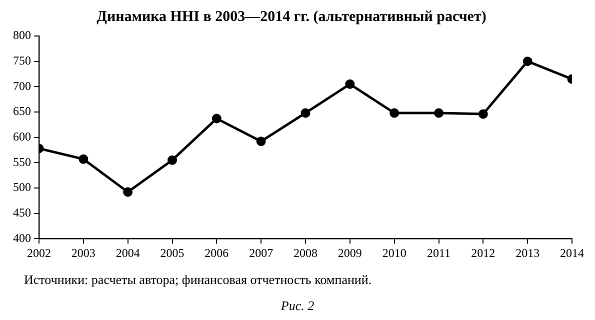 Image resolution: width=595 pixels, height=320 pixels. Describe the element at coordinates (22, 237) in the screenshot. I see `y-tick-label: 400` at that location.